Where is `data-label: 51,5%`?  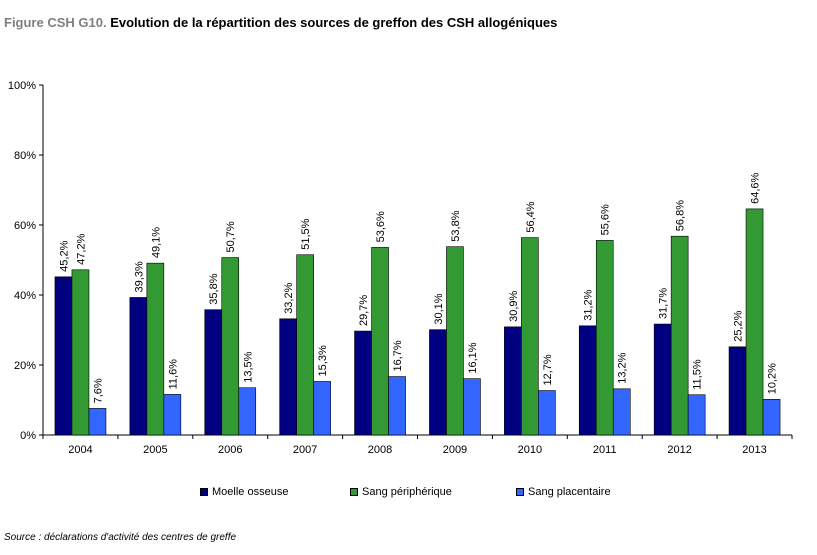
data-label: 51,5% is located at coordinates (306, 233).